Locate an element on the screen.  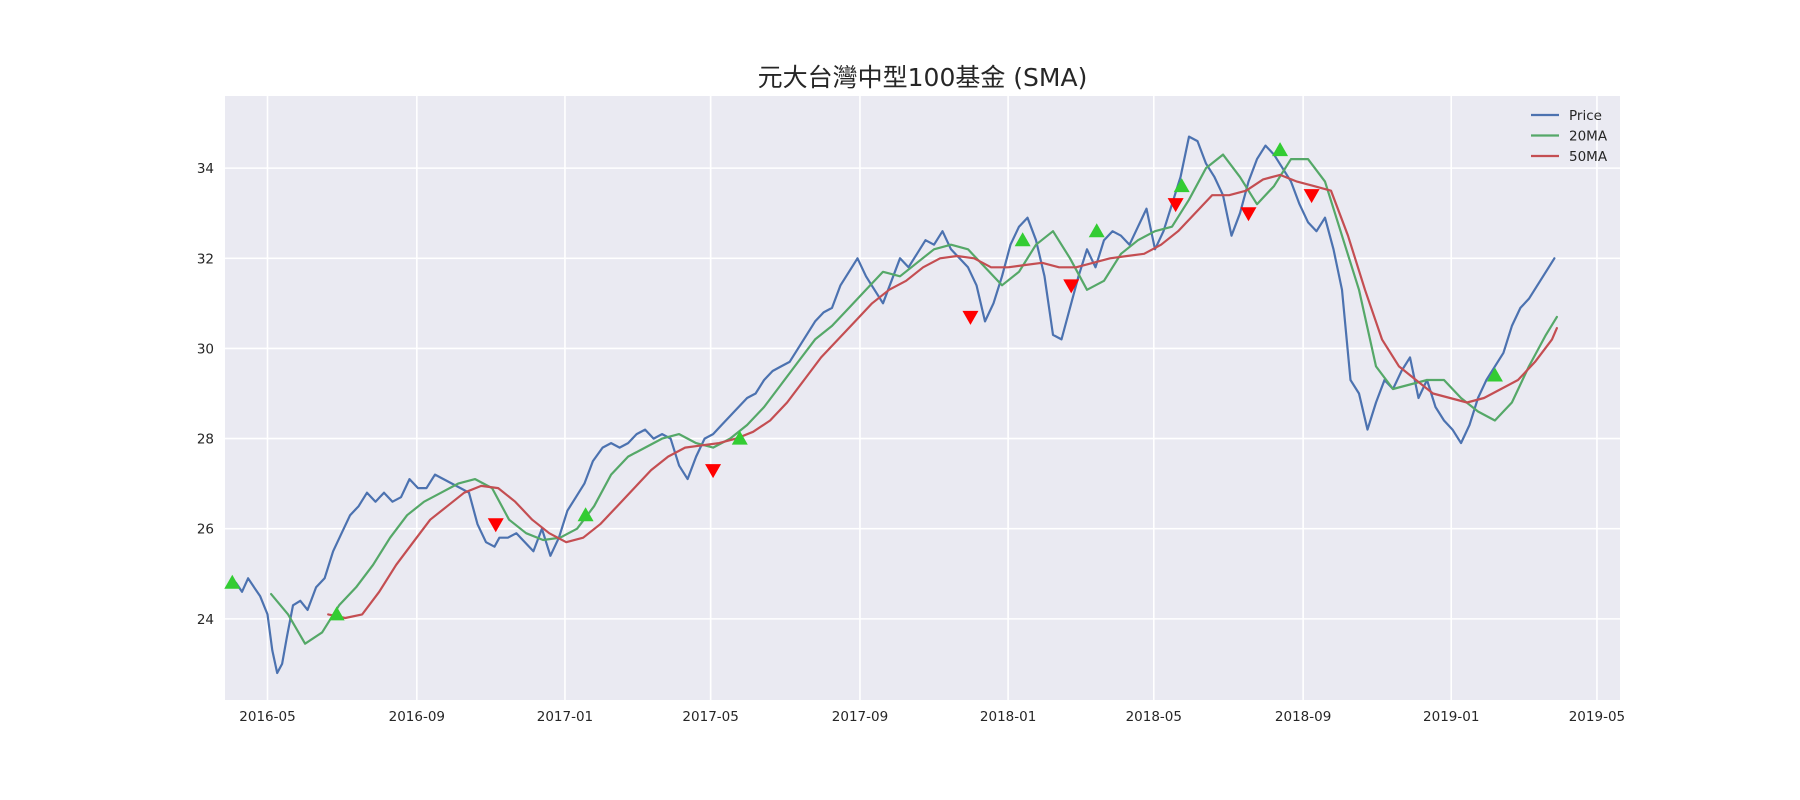
y-tick-label: 26 is located at coordinates (205, 530).